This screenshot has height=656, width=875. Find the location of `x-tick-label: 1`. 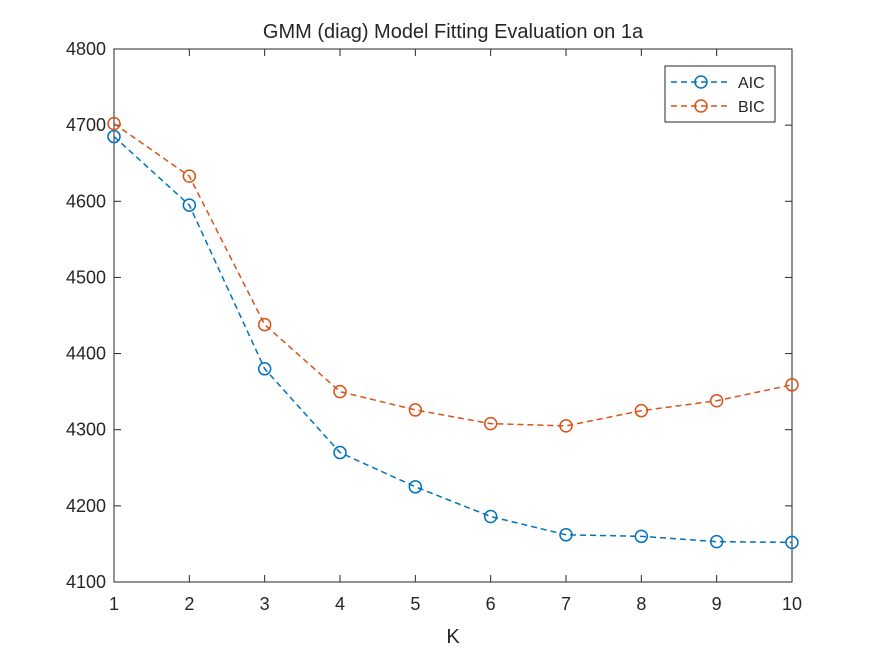

x-tick-label: 1 is located at coordinates (114, 604).